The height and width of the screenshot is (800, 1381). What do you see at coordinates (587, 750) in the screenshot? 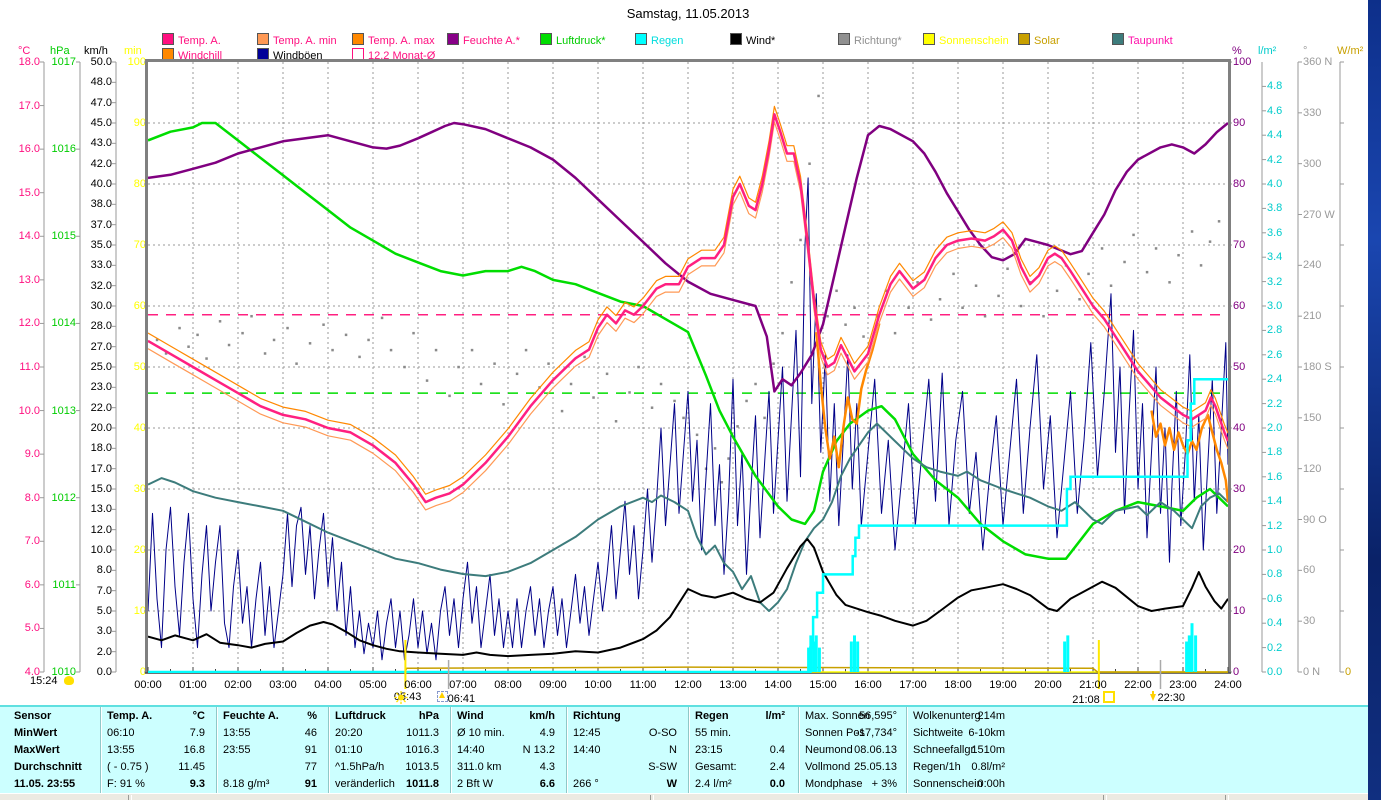
I see `table-cell: 14:40` at bounding box center [587, 750].